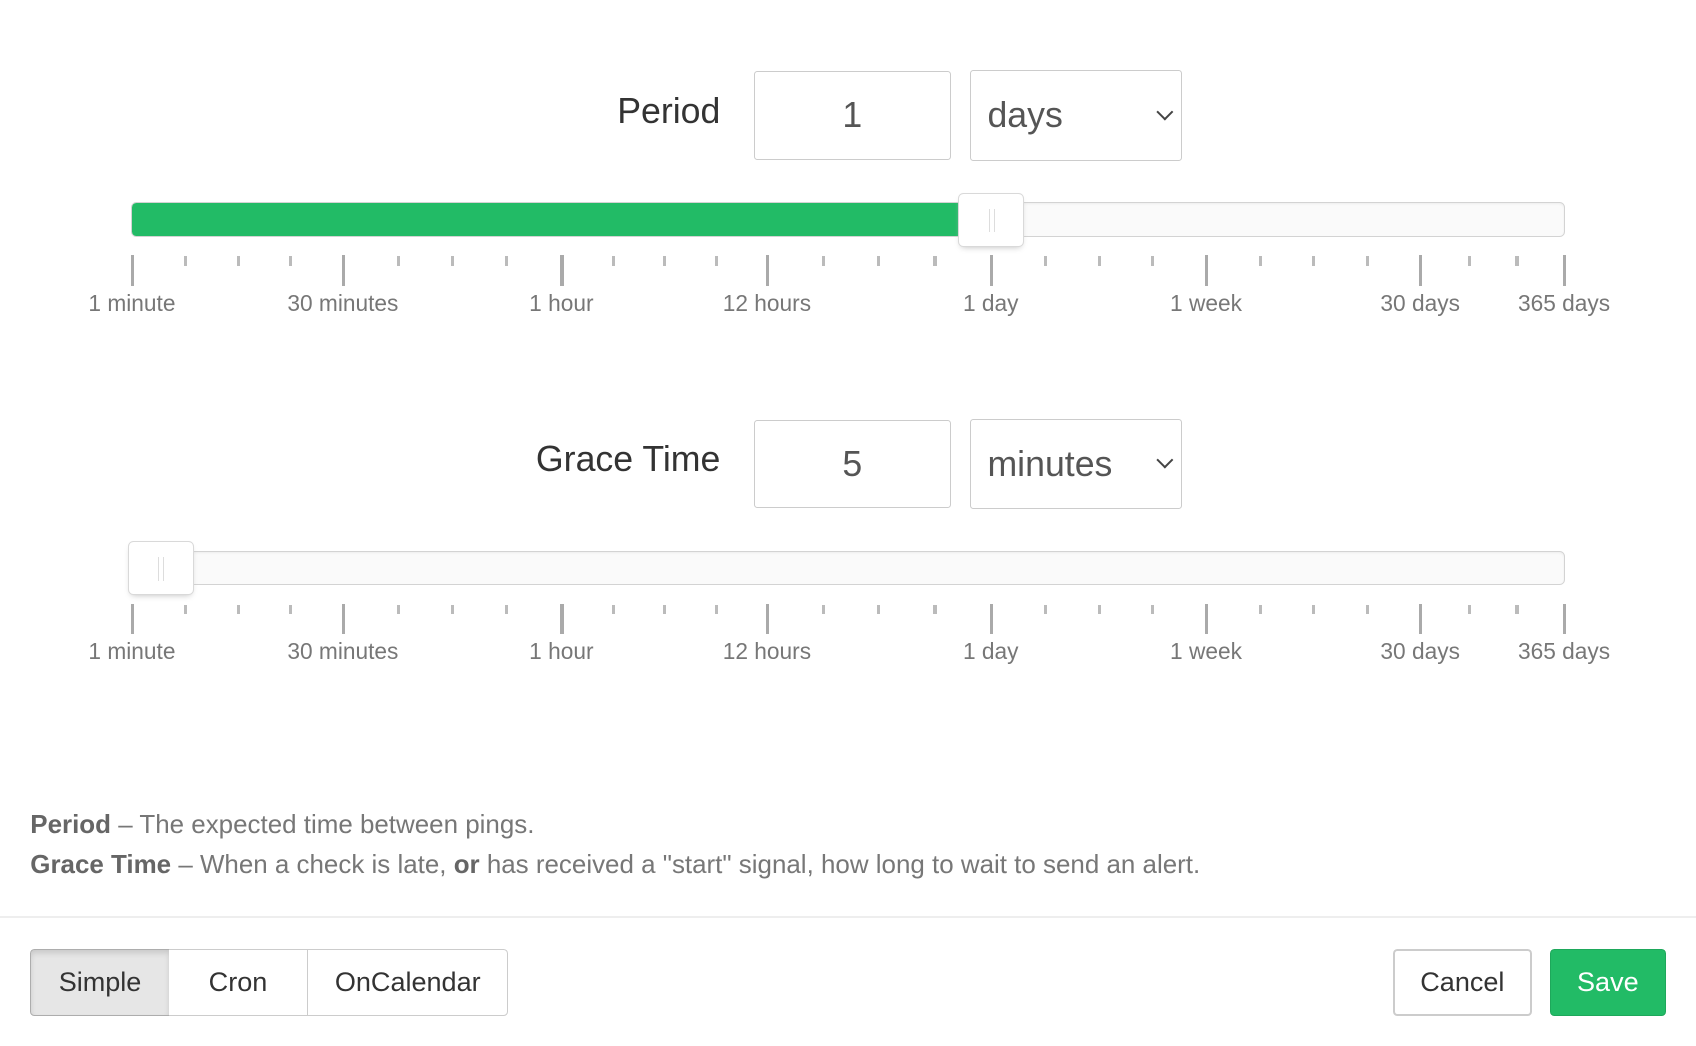  I want to click on period-unit-value: days, so click(1025, 115).